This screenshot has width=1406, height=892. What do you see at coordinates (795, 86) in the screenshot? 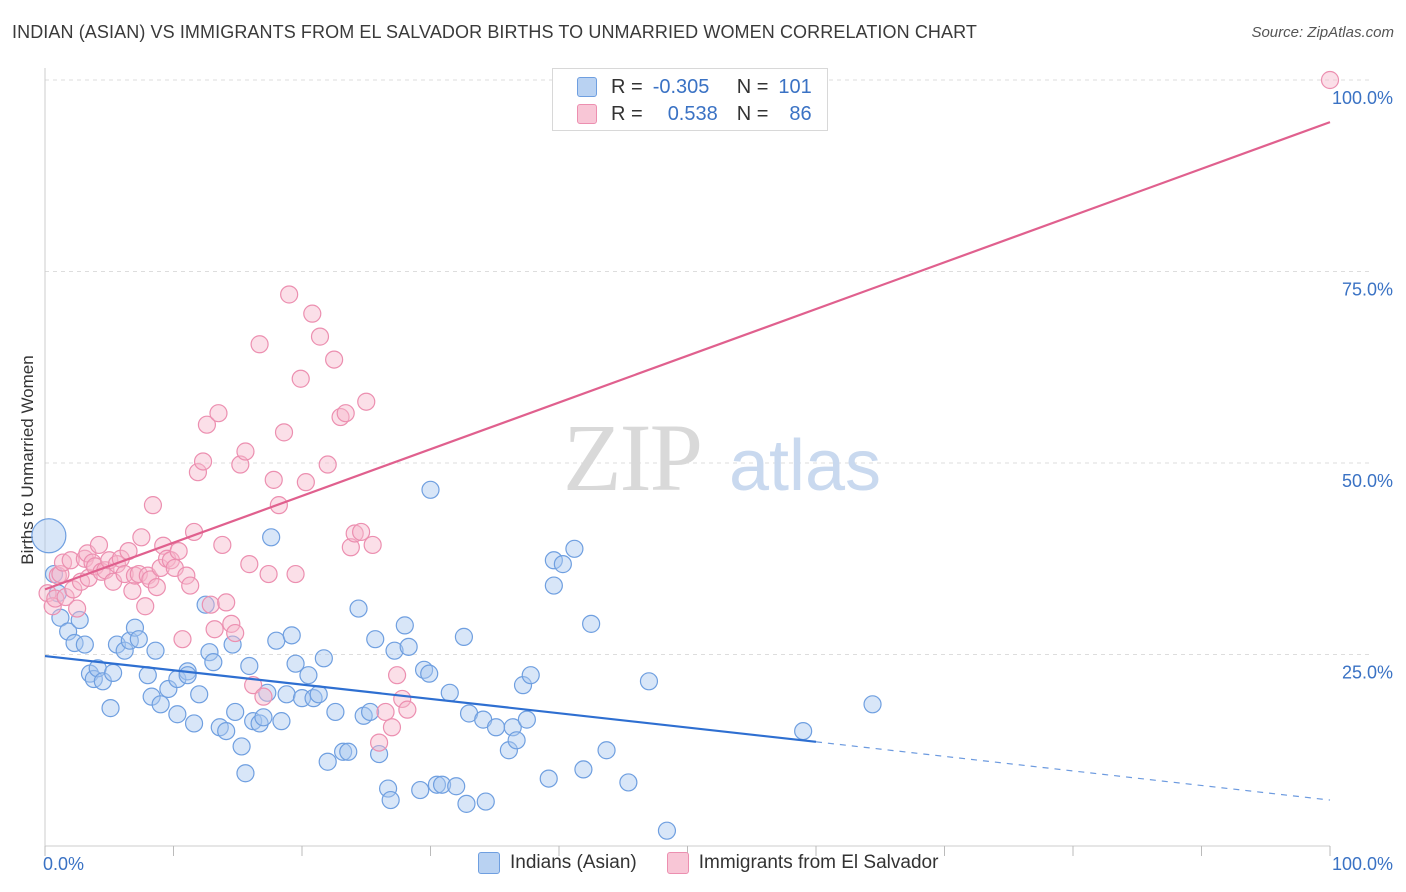
I see `legend-n-value: 101` at bounding box center [795, 86].